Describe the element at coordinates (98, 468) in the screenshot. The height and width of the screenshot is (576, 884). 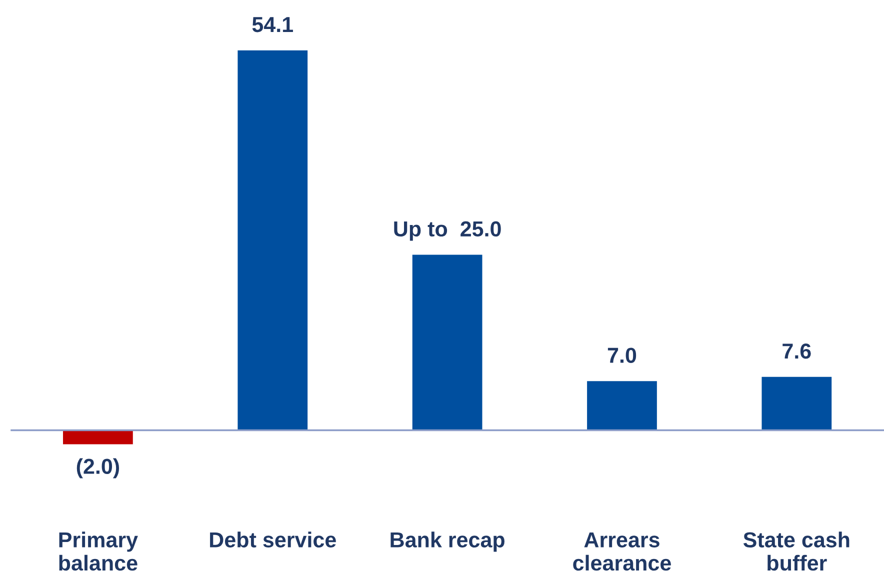
I see `data-label: (2.0)` at that location.